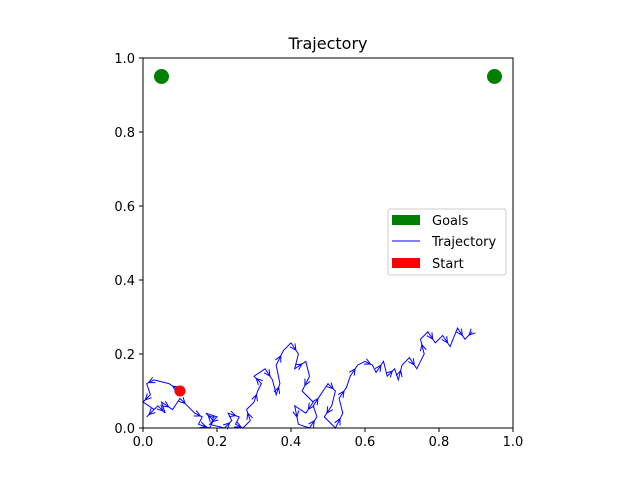  What do you see at coordinates (328, 439) in the screenshot?
I see `x-axis: 0.0 0.2 0.4 0.6 0.8 1.0` at bounding box center [328, 439].